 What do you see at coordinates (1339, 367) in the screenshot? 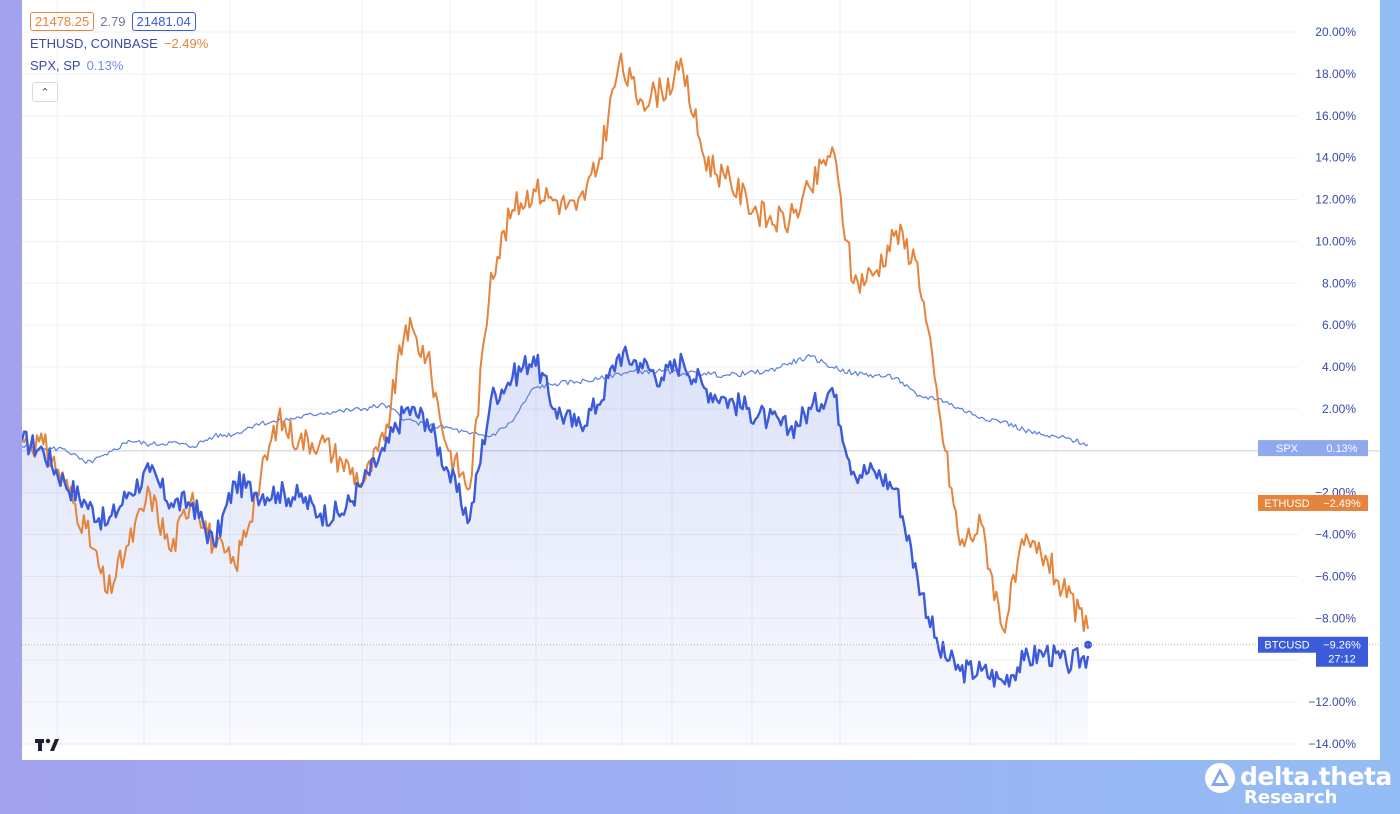
I see `y-tick-label: 4.00%` at bounding box center [1339, 367].